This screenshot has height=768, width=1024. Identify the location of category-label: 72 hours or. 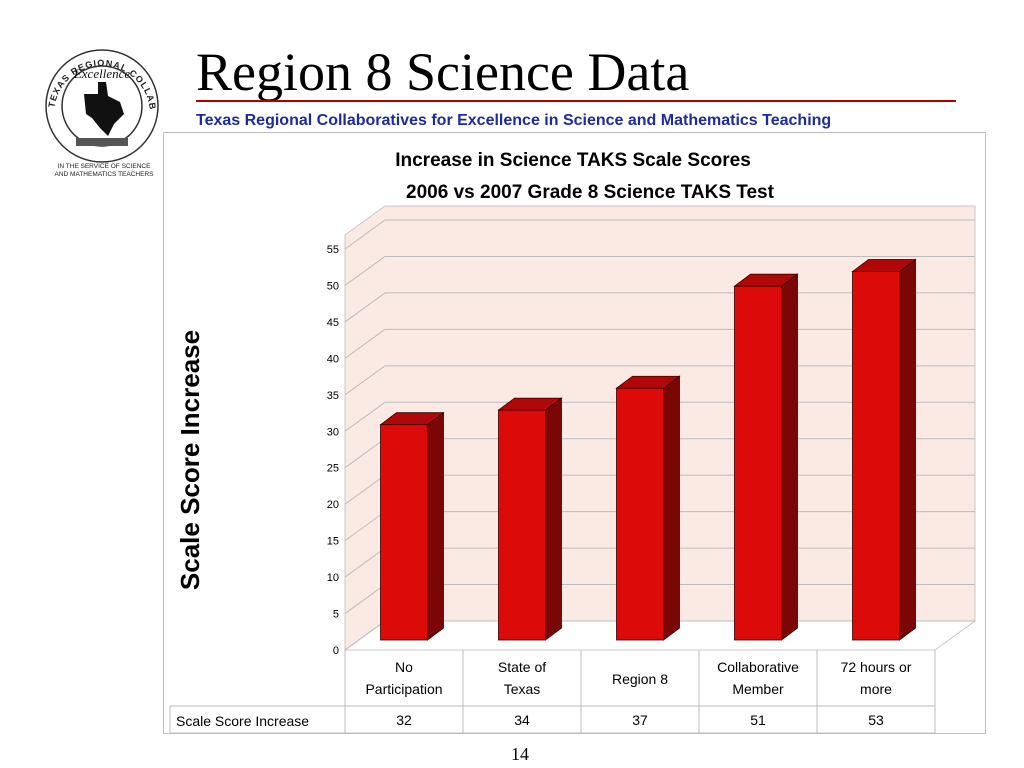
(876, 667).